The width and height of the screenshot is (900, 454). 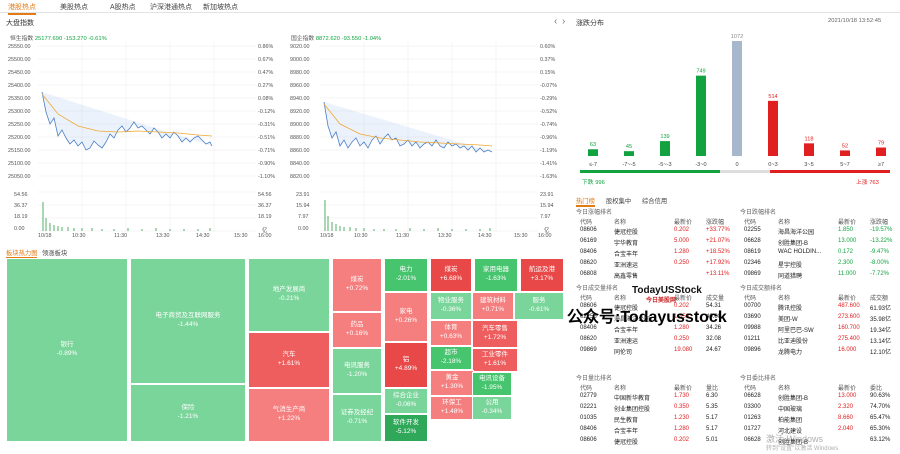 I want to click on heatmap-cell: 保险 -1.21%, so click(x=188, y=413).